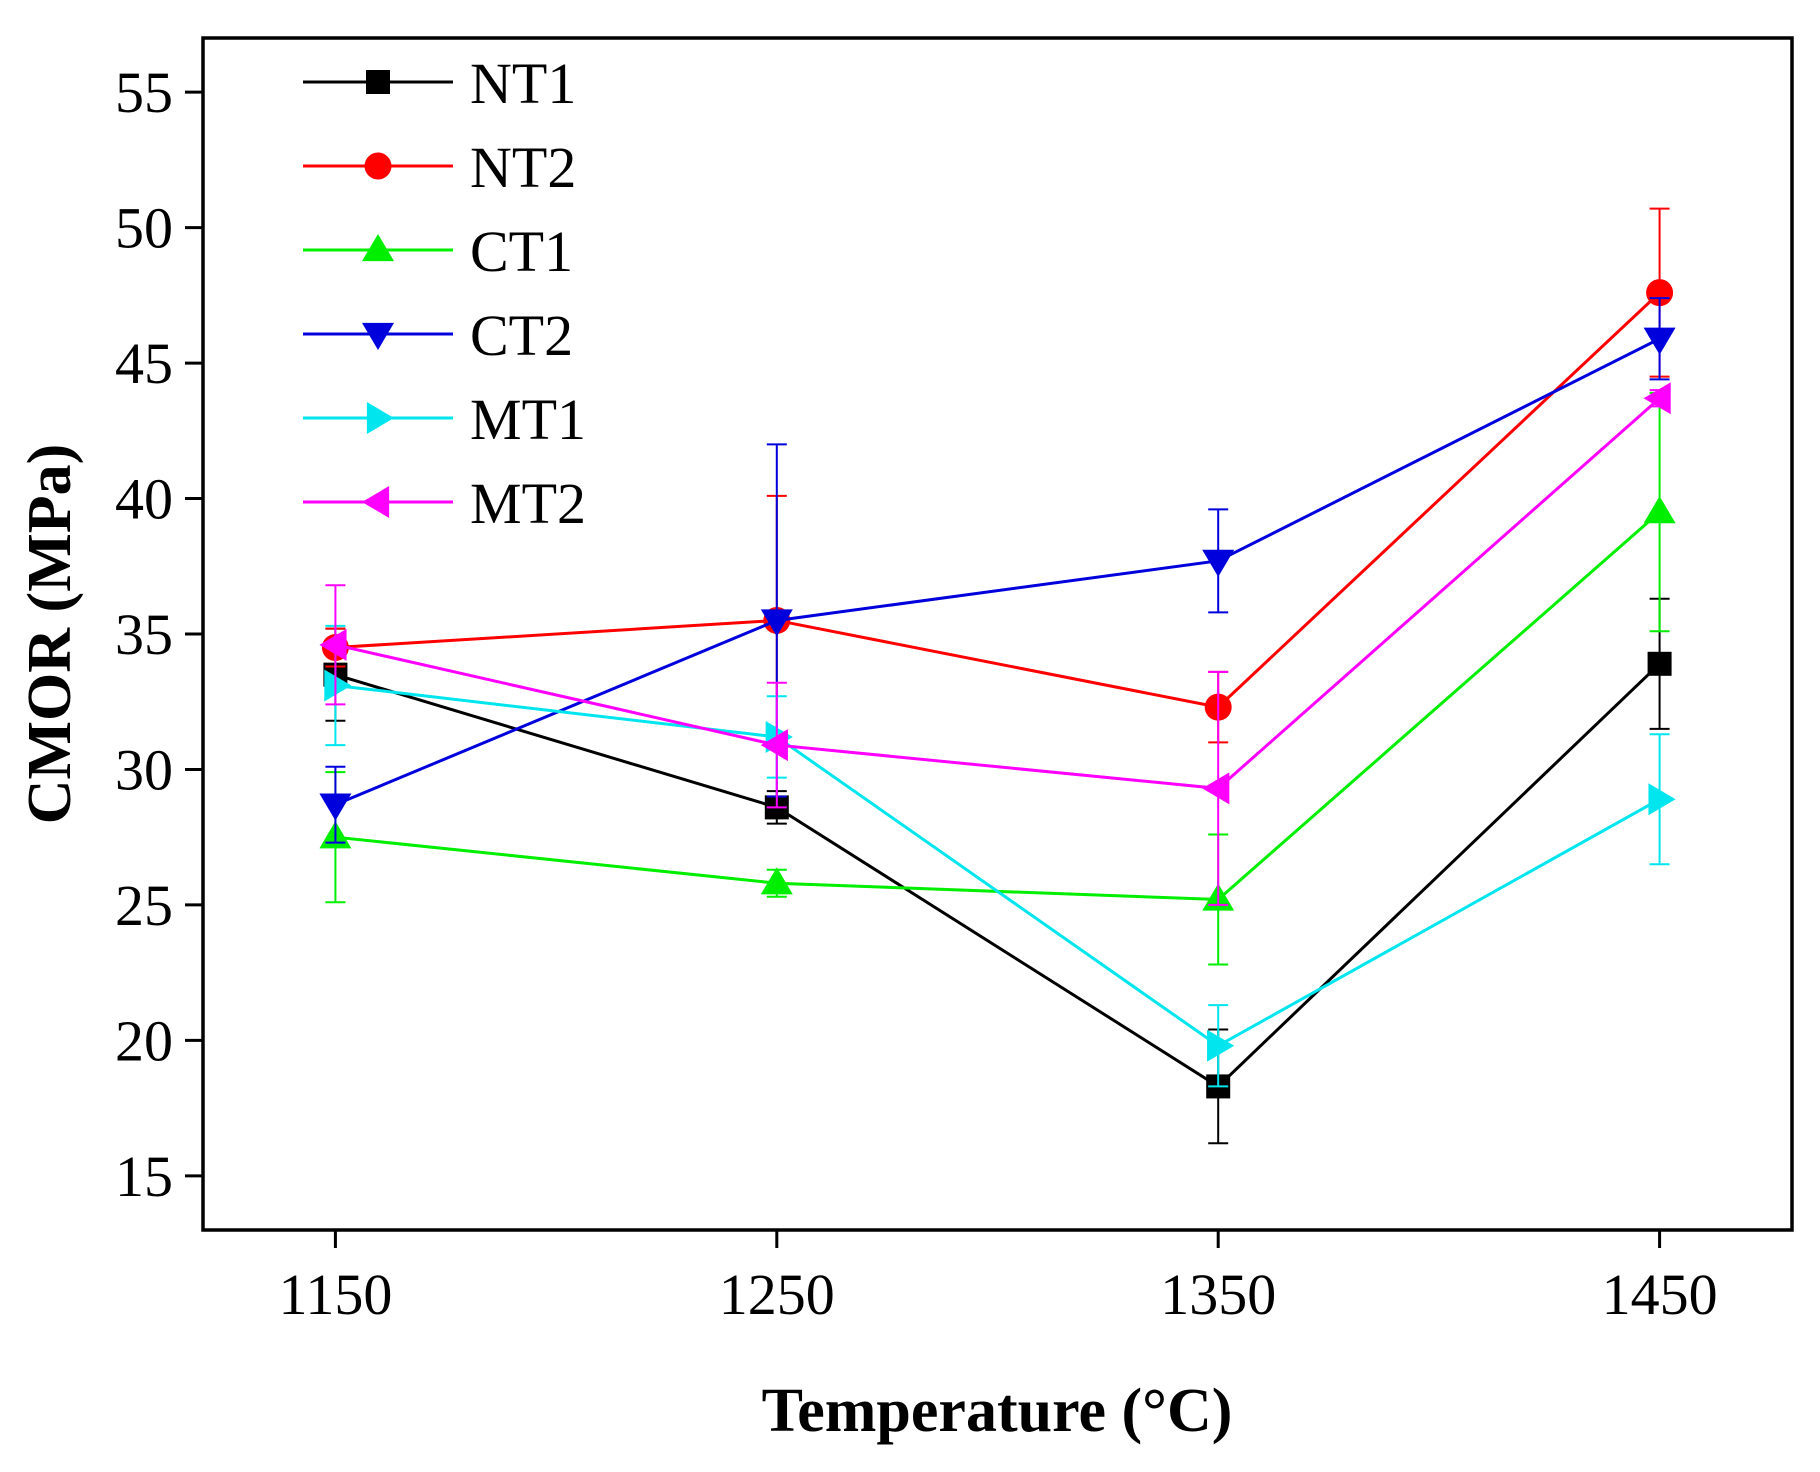 The image size is (1820, 1472). Describe the element at coordinates (528, 419) in the screenshot. I see `legend-label: MT1` at that location.